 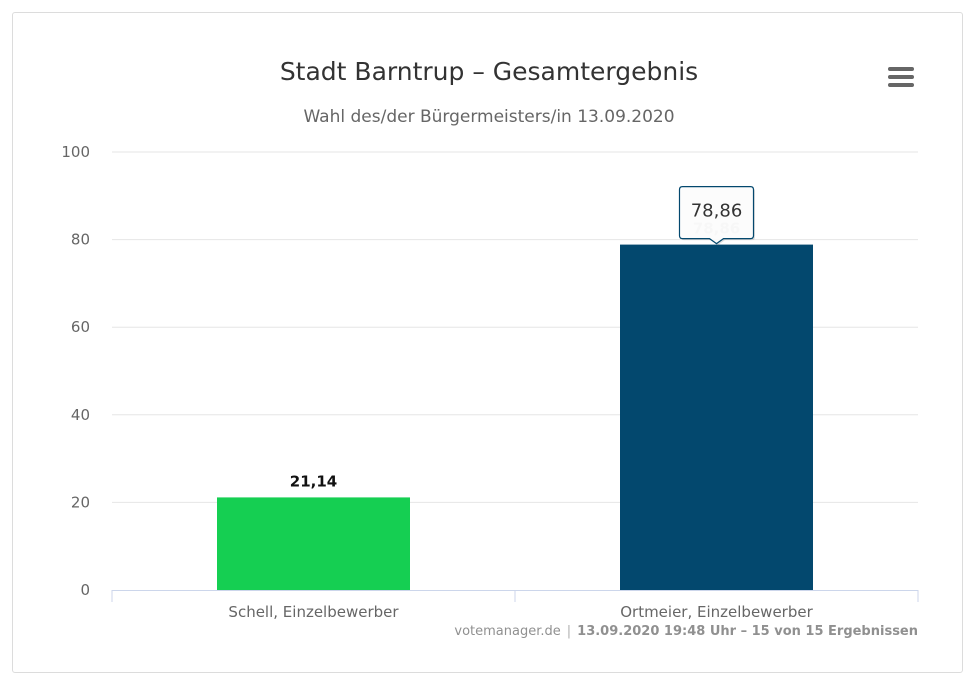 I want to click on tooltip-box, so click(x=716, y=215).